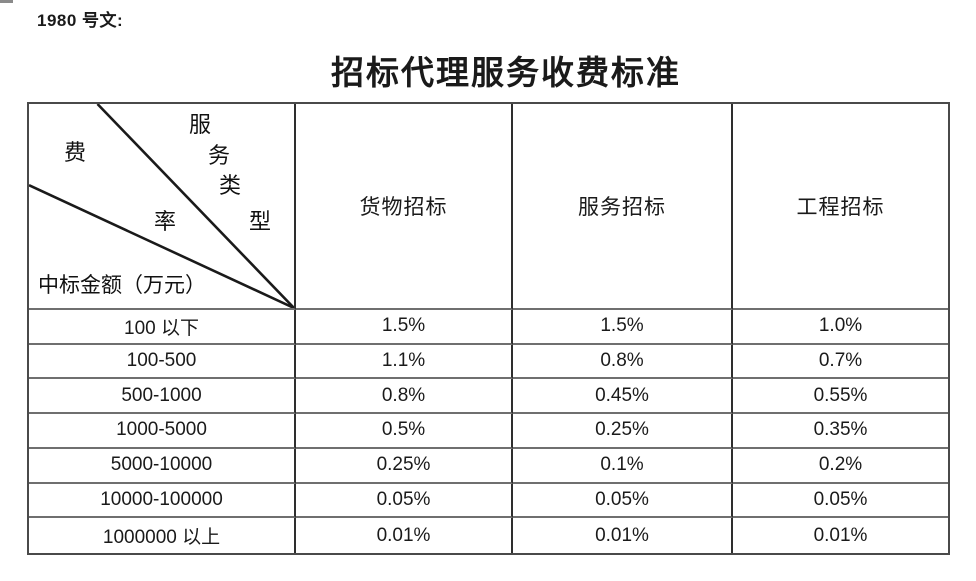  I want to click on doc-number: 1980 号文:, so click(80, 20).